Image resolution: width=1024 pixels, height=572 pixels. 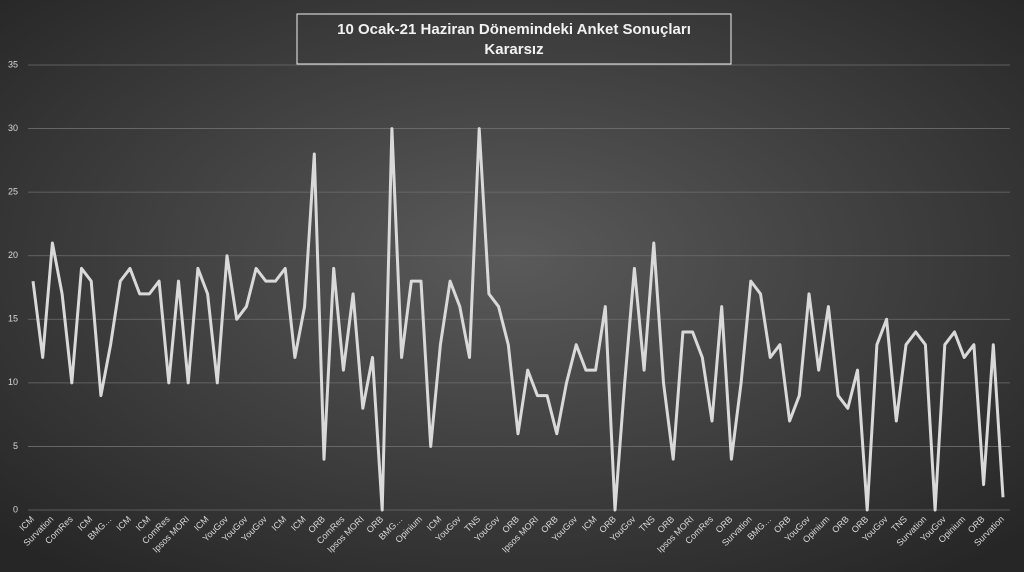 What do you see at coordinates (13, 64) in the screenshot?
I see `y-tick-label: 35` at bounding box center [13, 64].